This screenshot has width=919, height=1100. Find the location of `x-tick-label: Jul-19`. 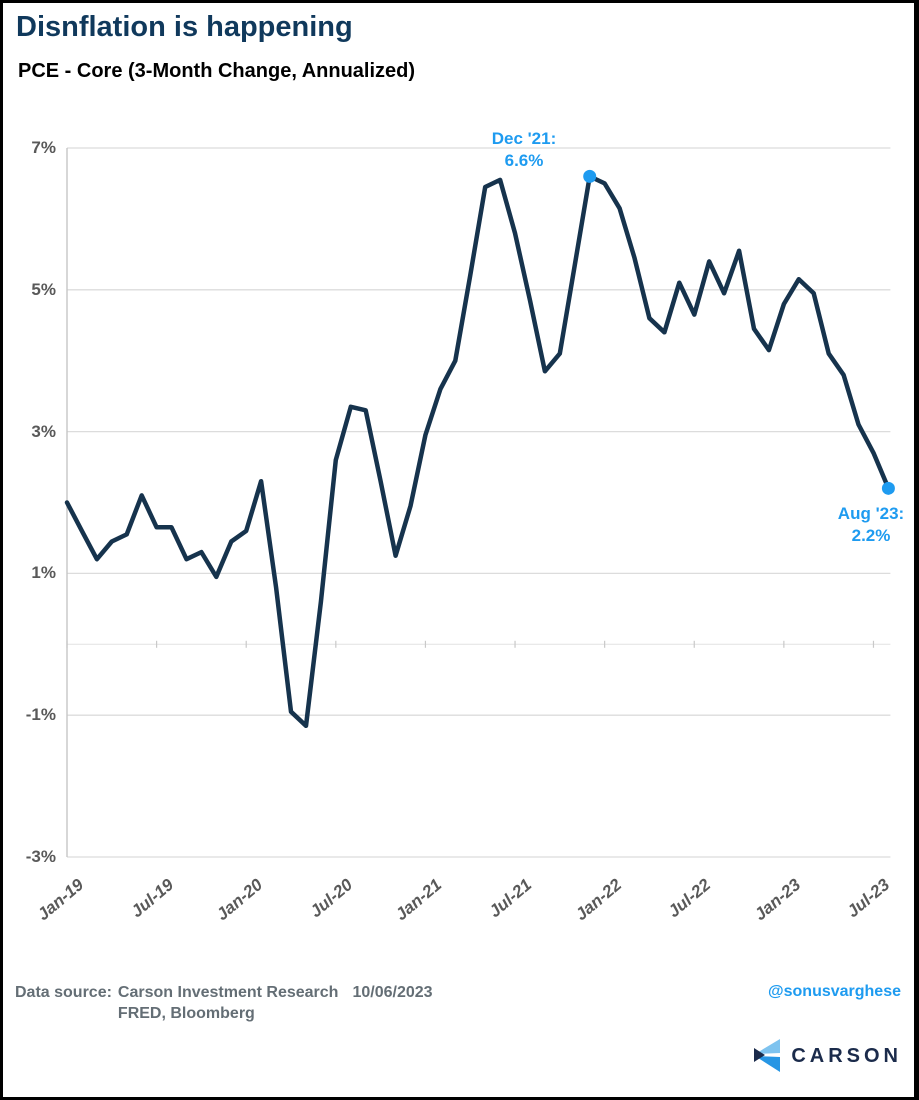

x-tick-label: Jul-19 is located at coordinates (151, 898).